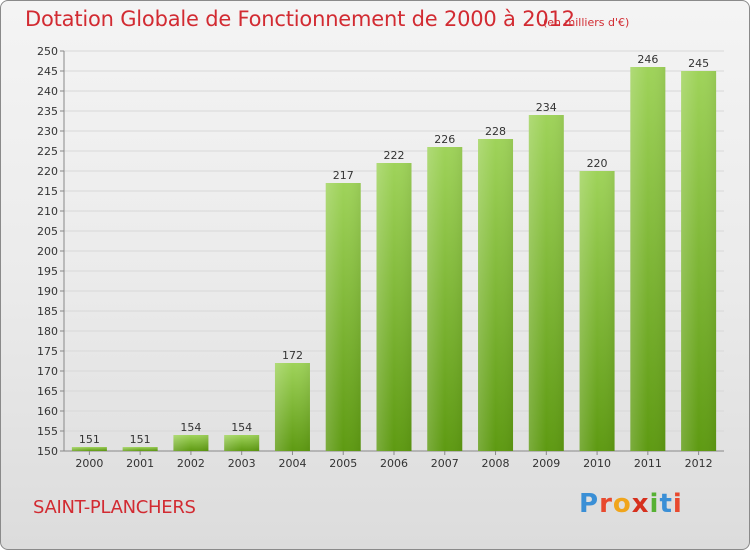  What do you see at coordinates (699, 463) in the screenshot?
I see `x-tick-label: 2012` at bounding box center [699, 463].